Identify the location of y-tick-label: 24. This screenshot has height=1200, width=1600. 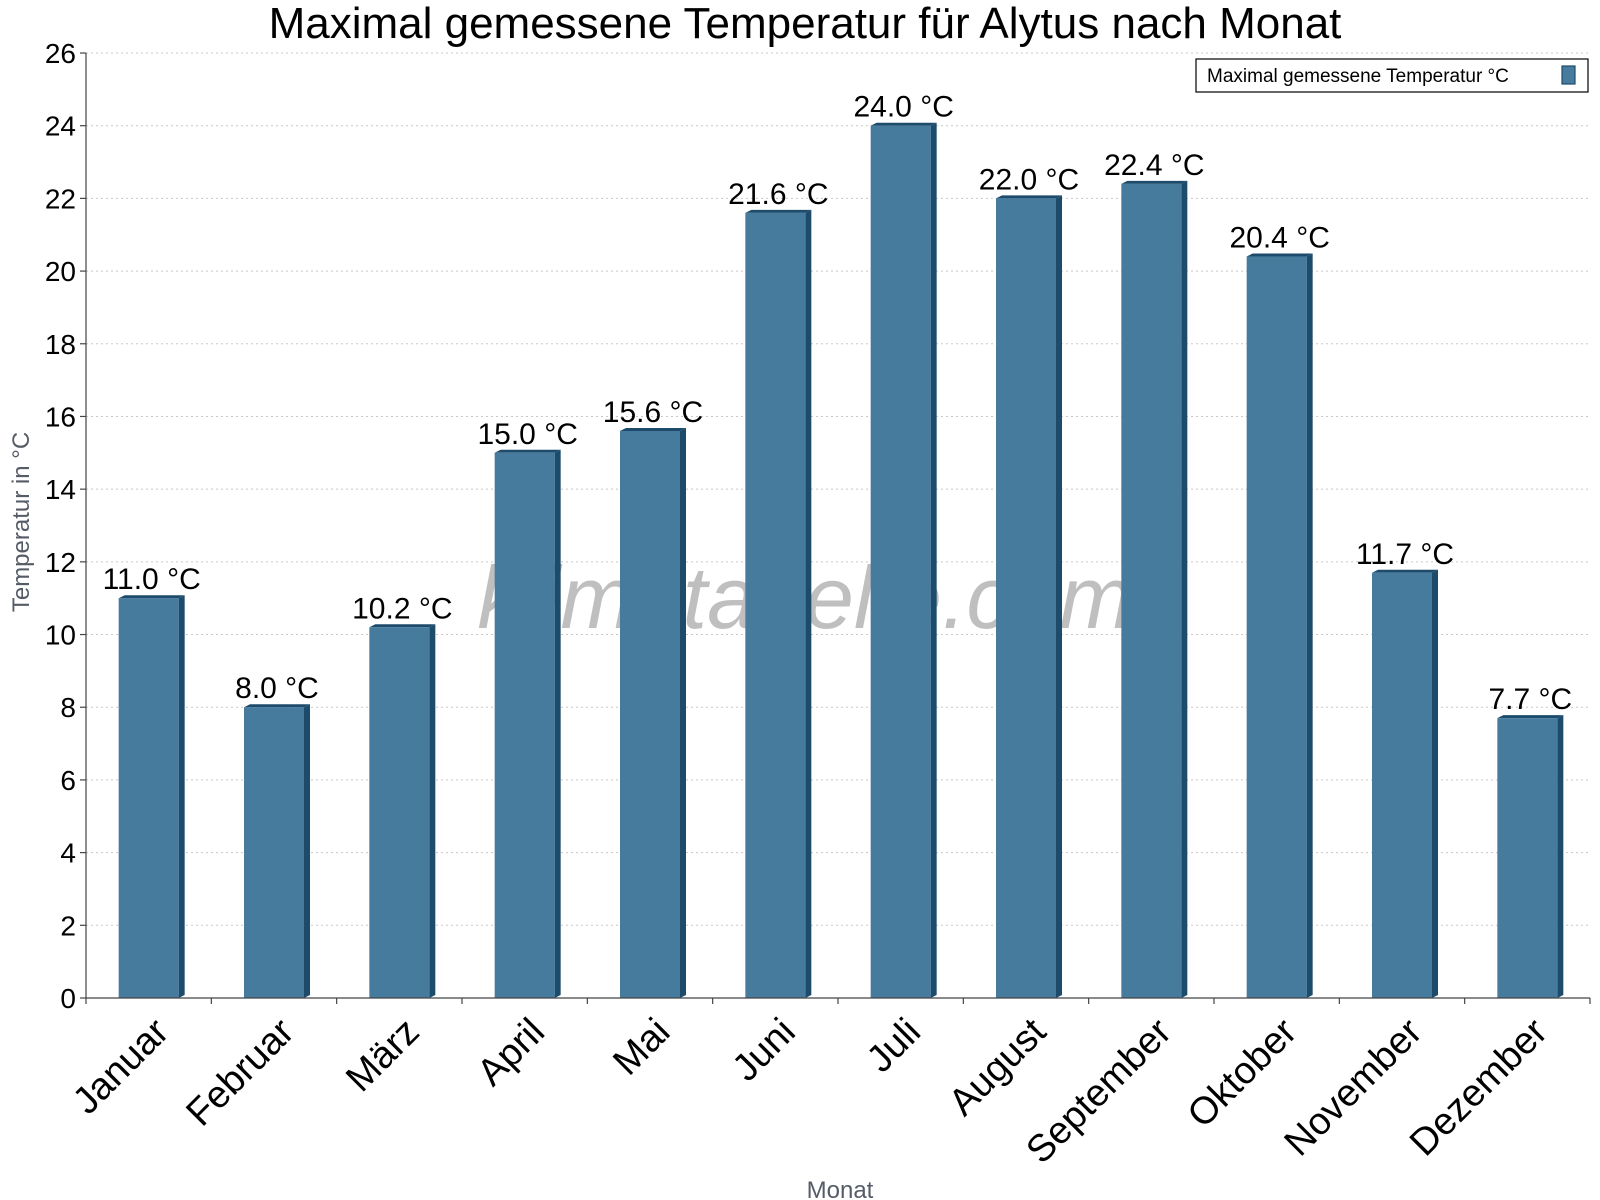
(60, 126).